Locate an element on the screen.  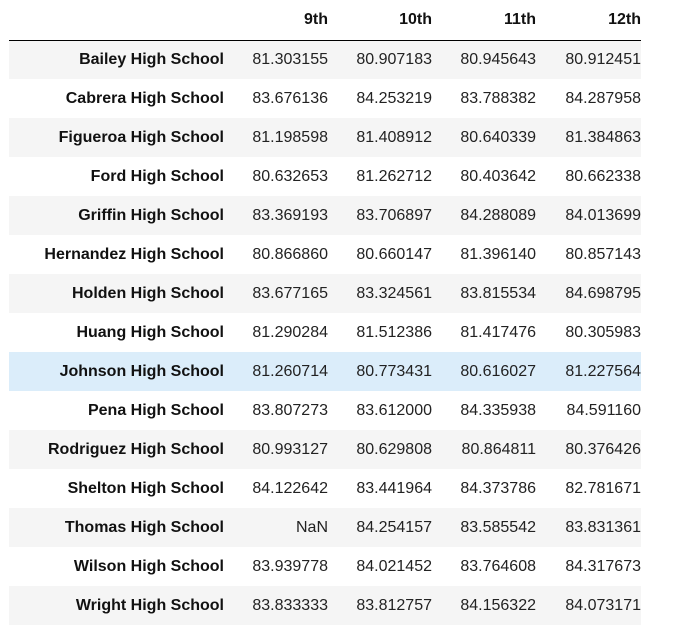
cell-value: 83.807273 is located at coordinates (290, 410).